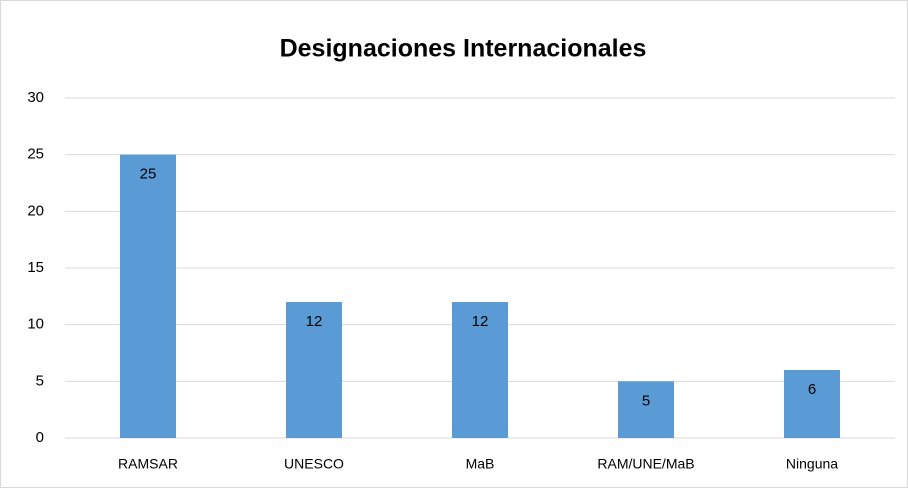 The width and height of the screenshot is (908, 488). Describe the element at coordinates (148, 174) in the screenshot. I see `data-label: 25` at that location.